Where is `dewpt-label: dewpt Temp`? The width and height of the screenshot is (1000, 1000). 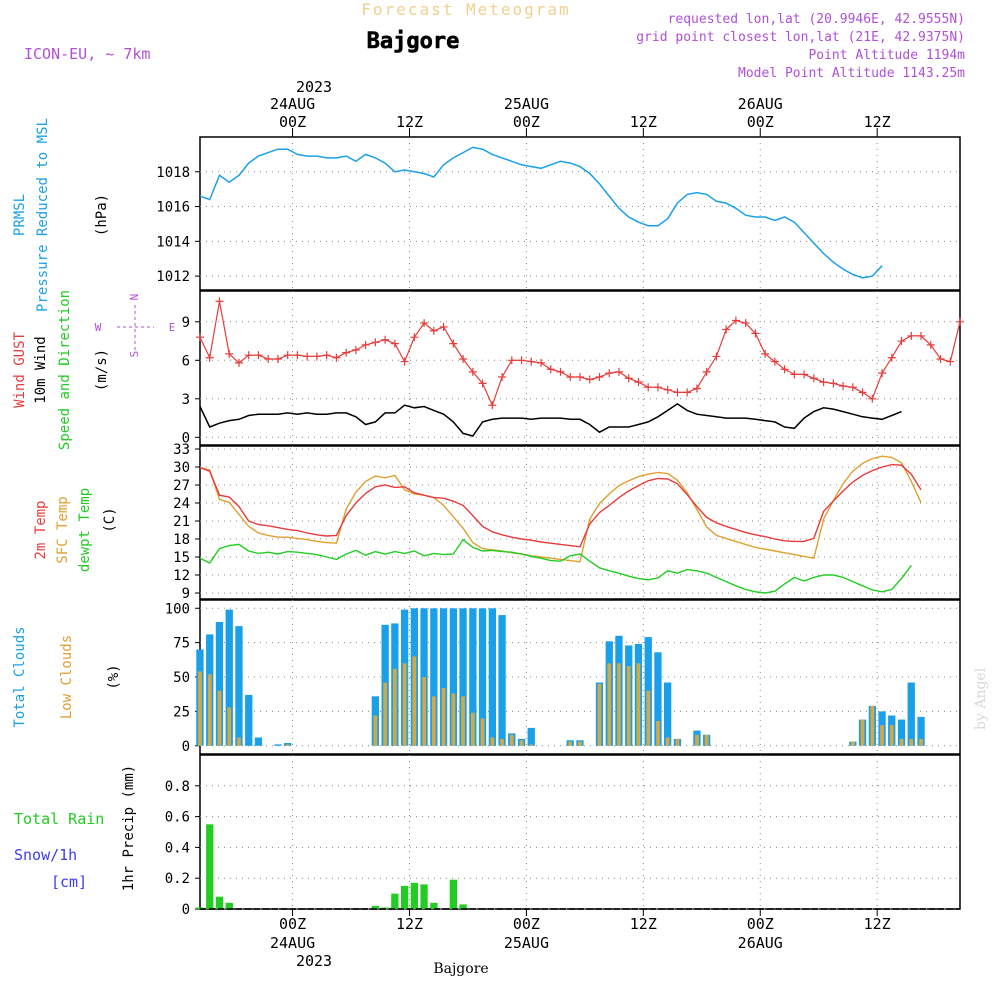 dewpt-label: dewpt Temp is located at coordinates (85, 530).